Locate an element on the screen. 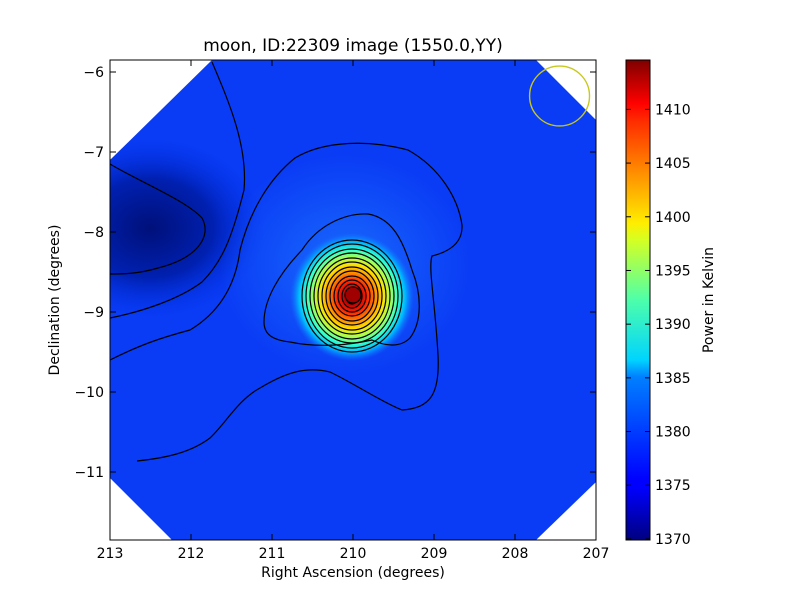  peak-marker is located at coordinates (353, 295).